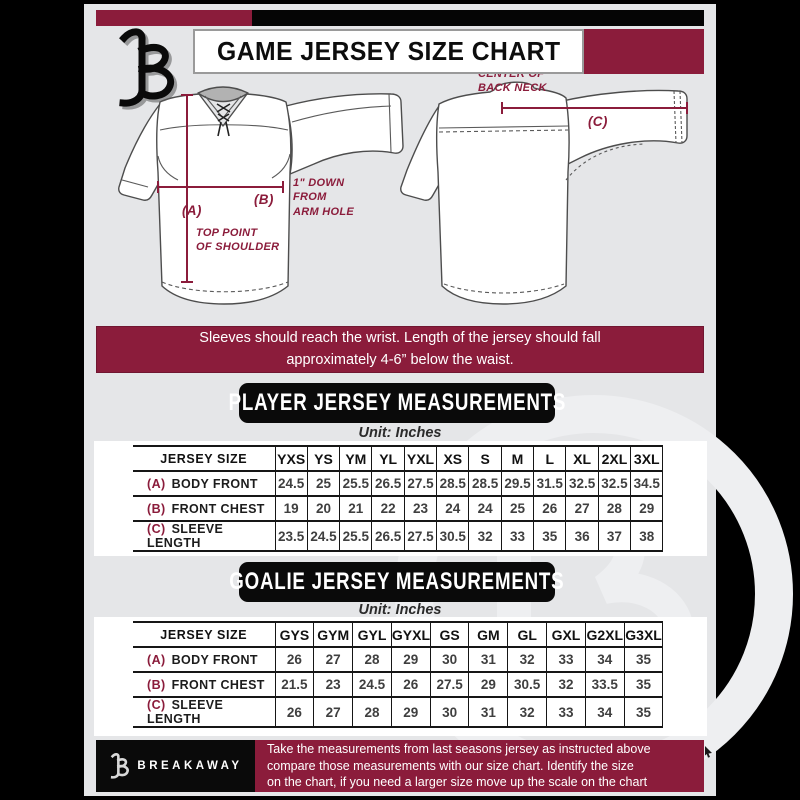  What do you see at coordinates (190, 766) in the screenshot?
I see `footer-brand-name: BREAKAWAY` at bounding box center [190, 766].